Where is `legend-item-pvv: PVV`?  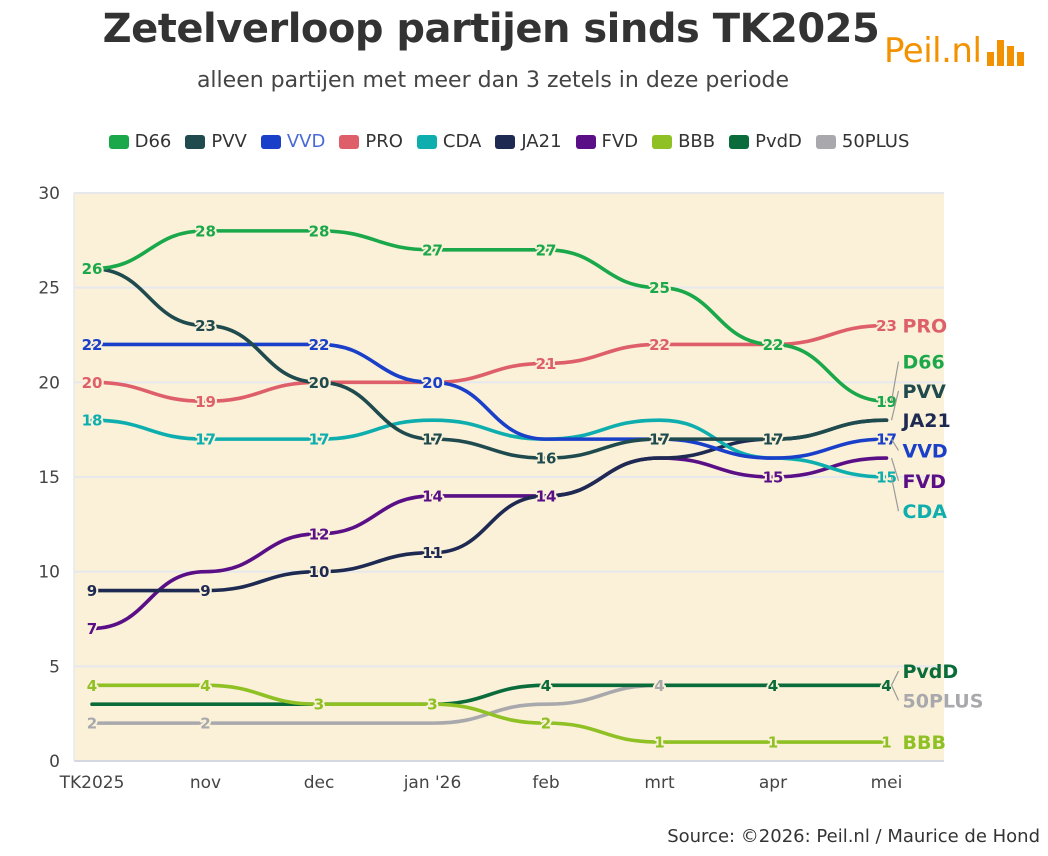 legend-item-pvv: PVV is located at coordinates (216, 141).